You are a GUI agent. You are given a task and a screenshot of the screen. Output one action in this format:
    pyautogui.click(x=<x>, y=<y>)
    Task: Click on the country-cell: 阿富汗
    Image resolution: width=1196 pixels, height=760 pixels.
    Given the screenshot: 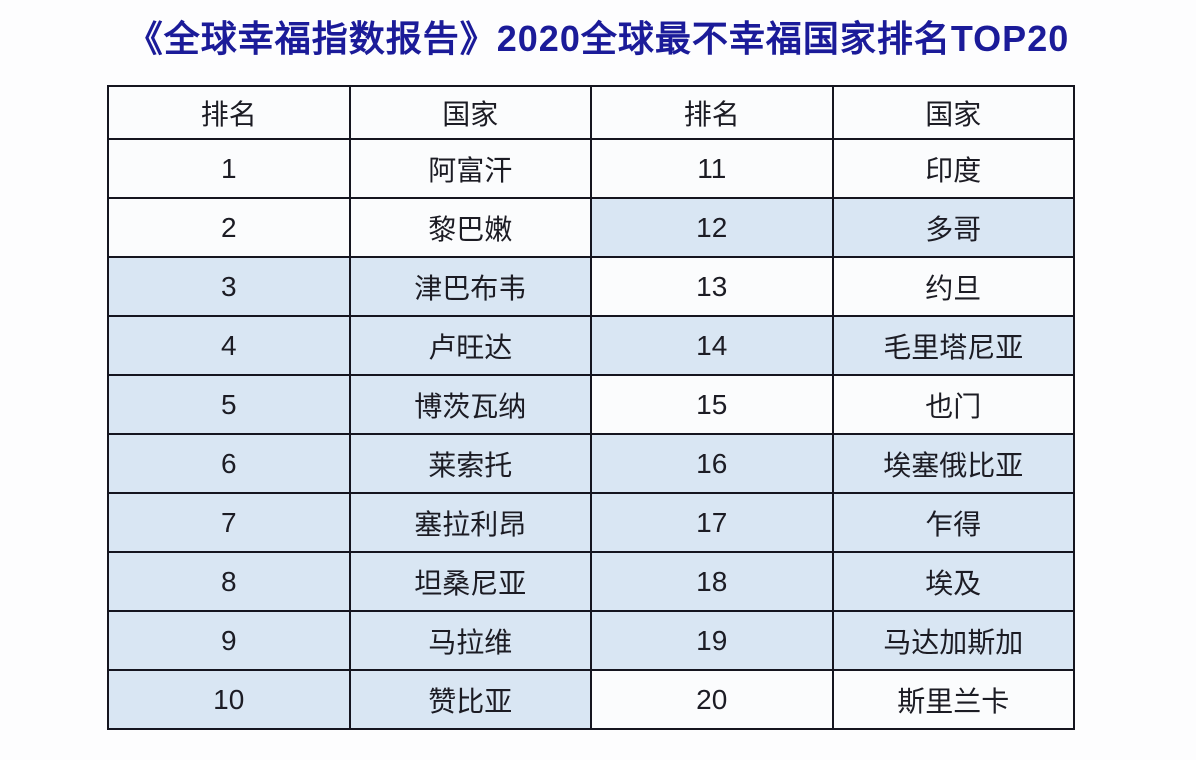 What is the action you would take?
    pyautogui.click(x=470, y=168)
    